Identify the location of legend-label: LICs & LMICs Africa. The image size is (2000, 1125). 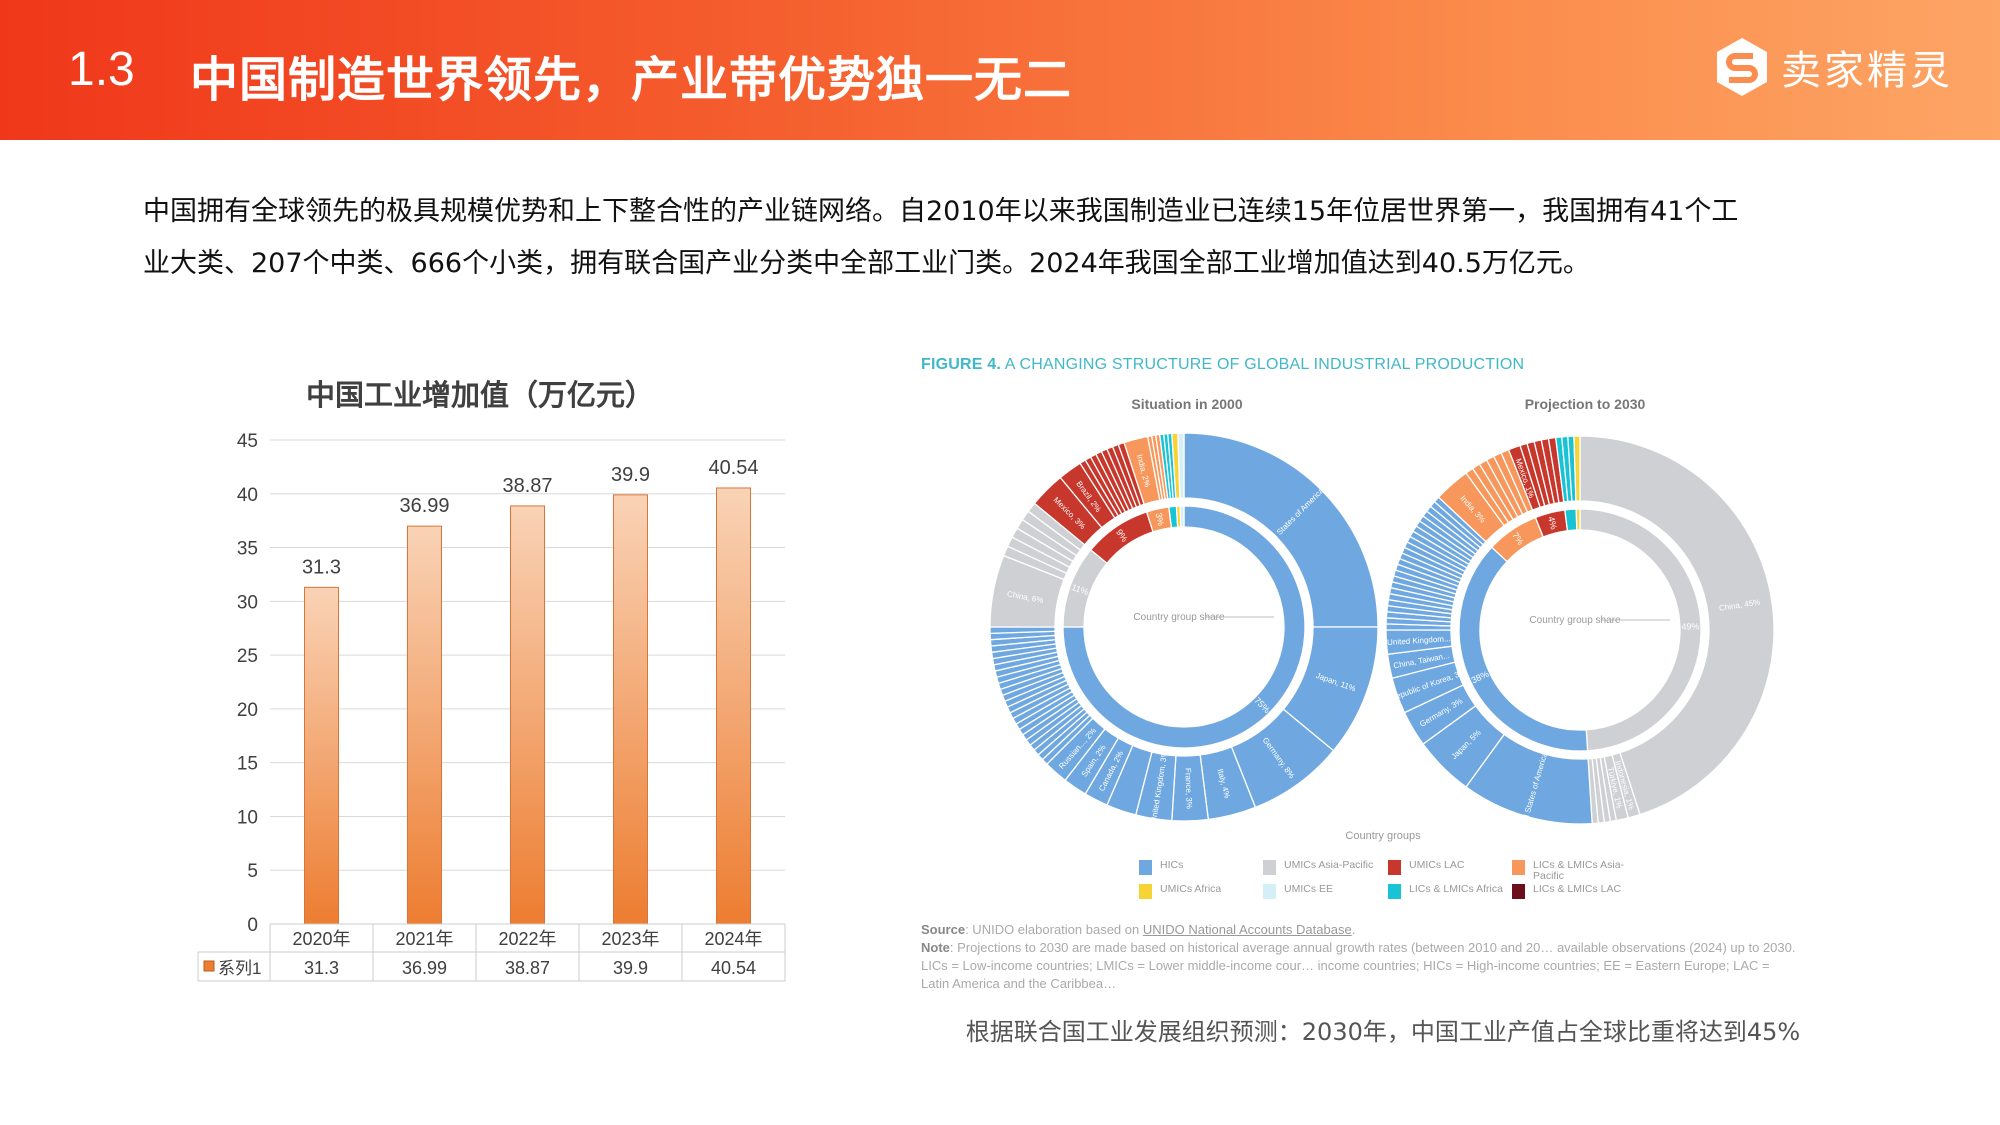
(1456, 889).